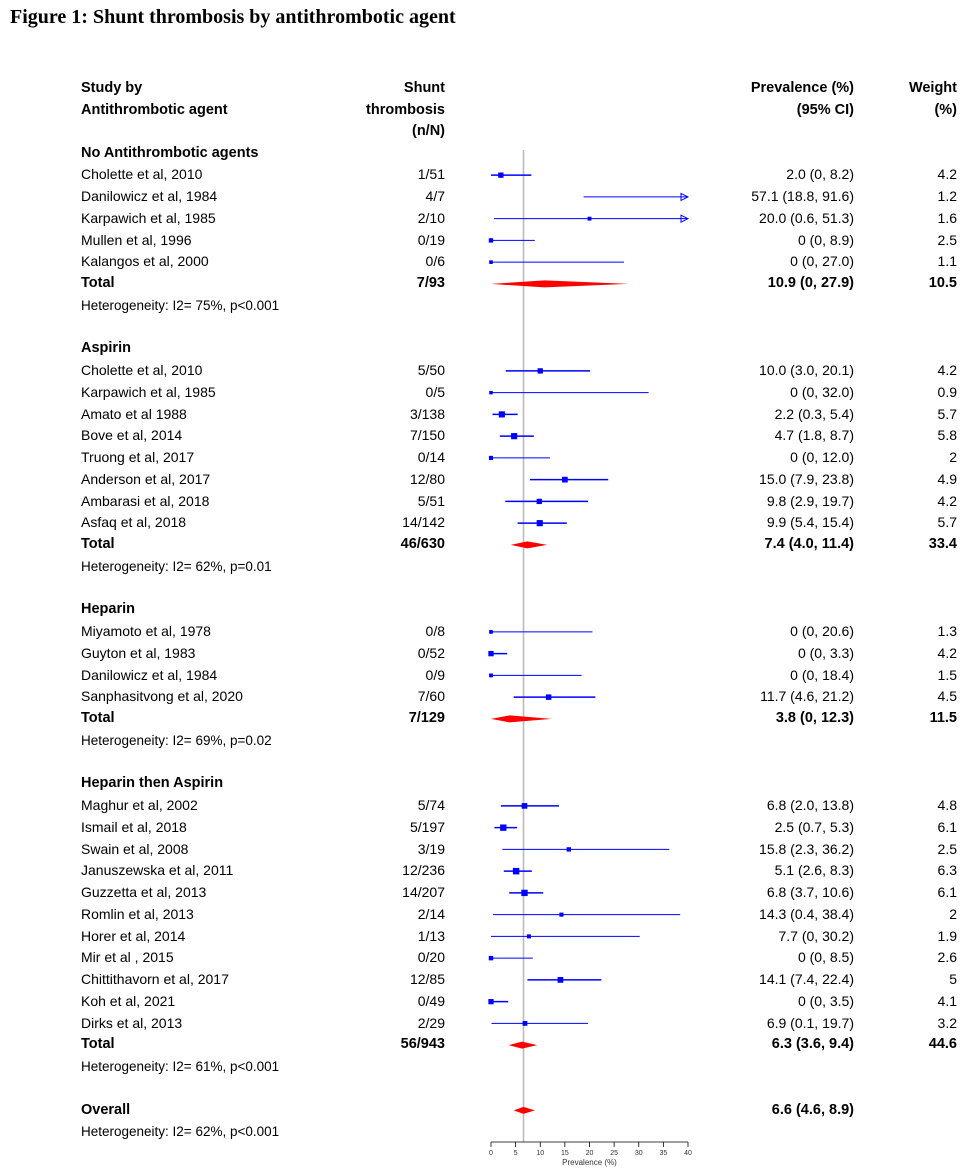 This screenshot has width=975, height=1175. I want to click on events-count: 12/80, so click(427, 478).